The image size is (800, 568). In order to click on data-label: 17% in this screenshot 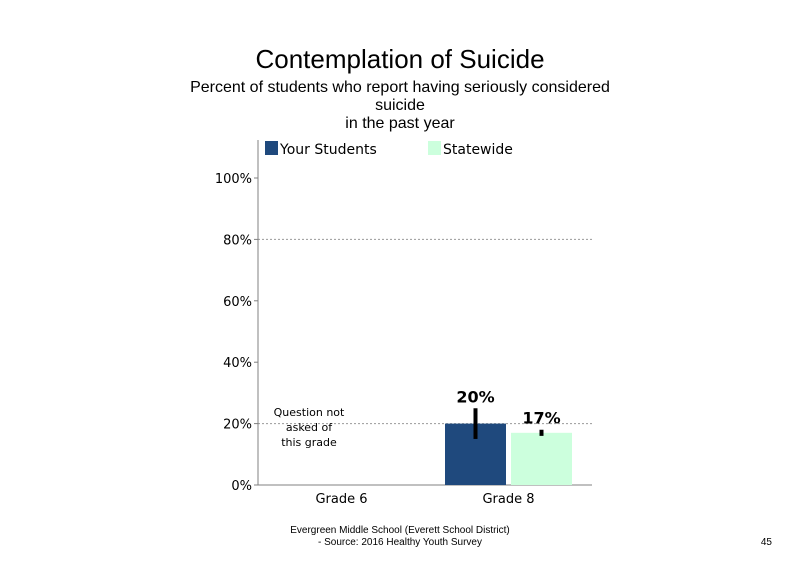, I will do `click(541, 418)`.